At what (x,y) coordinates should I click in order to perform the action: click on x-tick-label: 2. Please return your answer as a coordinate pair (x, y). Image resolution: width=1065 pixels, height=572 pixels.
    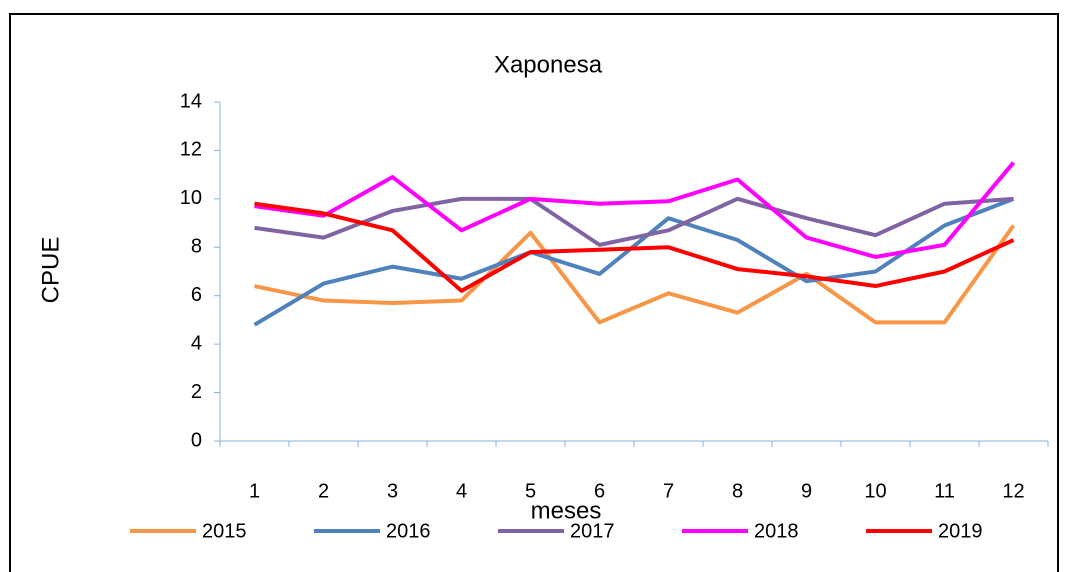
    Looking at the image, I should click on (323, 491).